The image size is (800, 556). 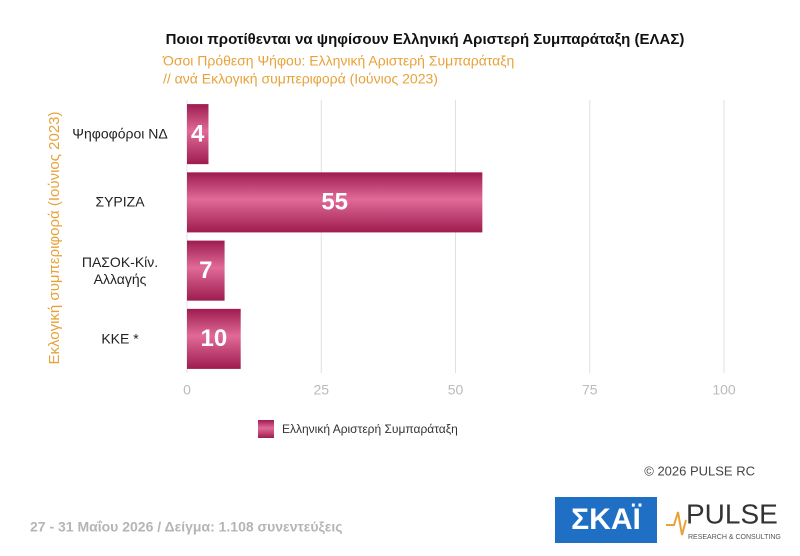 I want to click on value-label: 7, so click(x=205, y=270).